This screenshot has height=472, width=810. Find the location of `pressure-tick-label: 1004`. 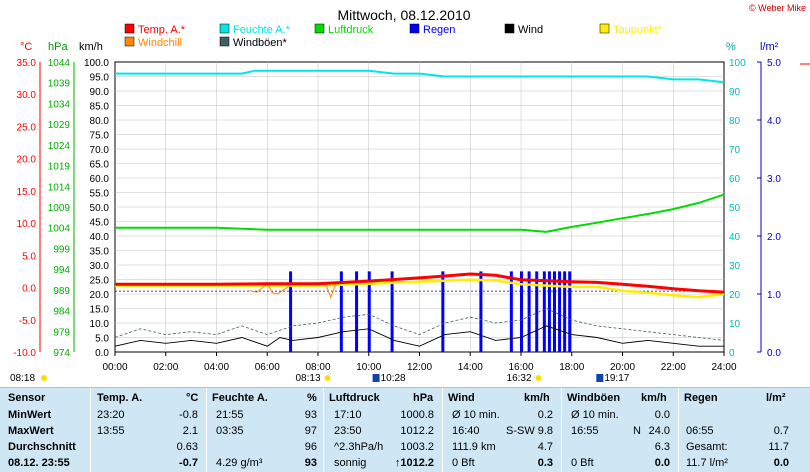

pressure-tick-label: 1004 is located at coordinates (59, 229).